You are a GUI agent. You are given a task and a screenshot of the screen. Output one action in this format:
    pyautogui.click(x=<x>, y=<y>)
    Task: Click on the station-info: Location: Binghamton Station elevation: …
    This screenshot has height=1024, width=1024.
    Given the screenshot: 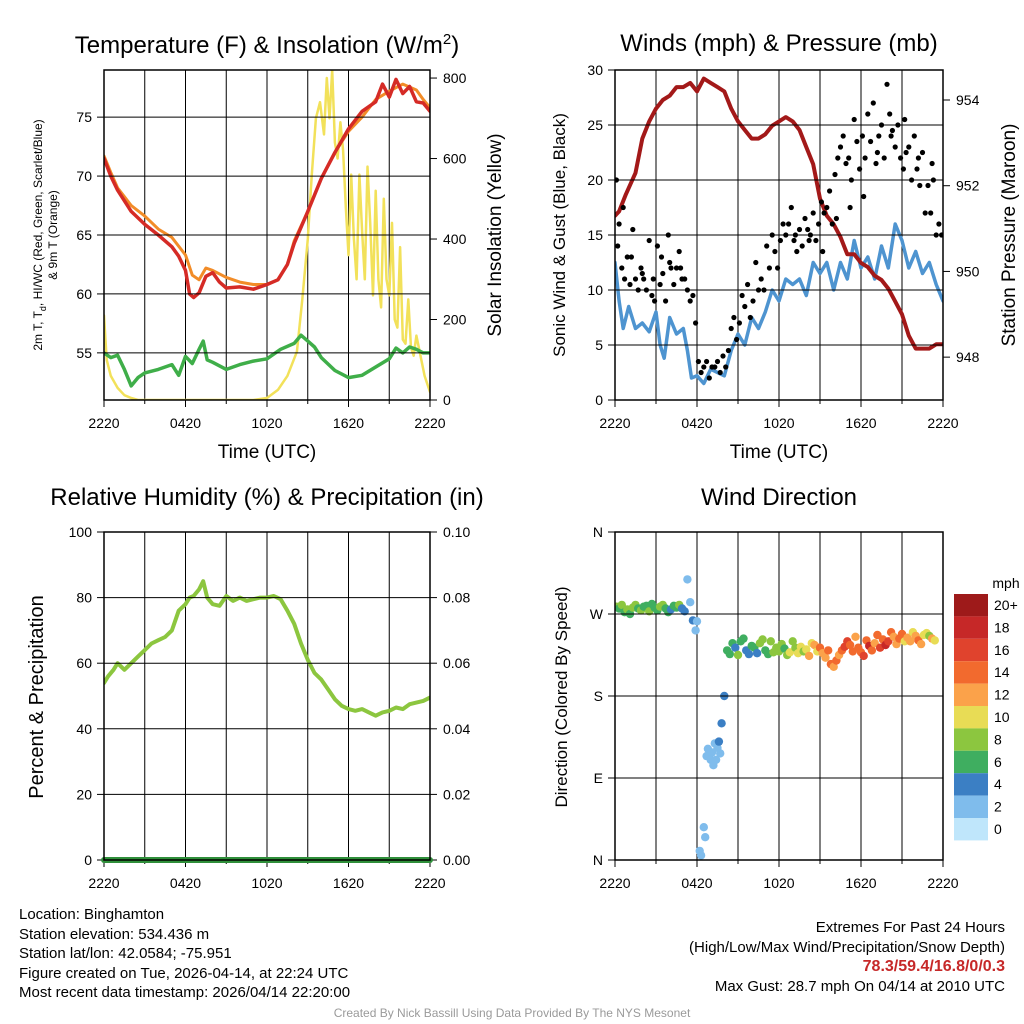 What is the action you would take?
    pyautogui.click(x=184, y=954)
    